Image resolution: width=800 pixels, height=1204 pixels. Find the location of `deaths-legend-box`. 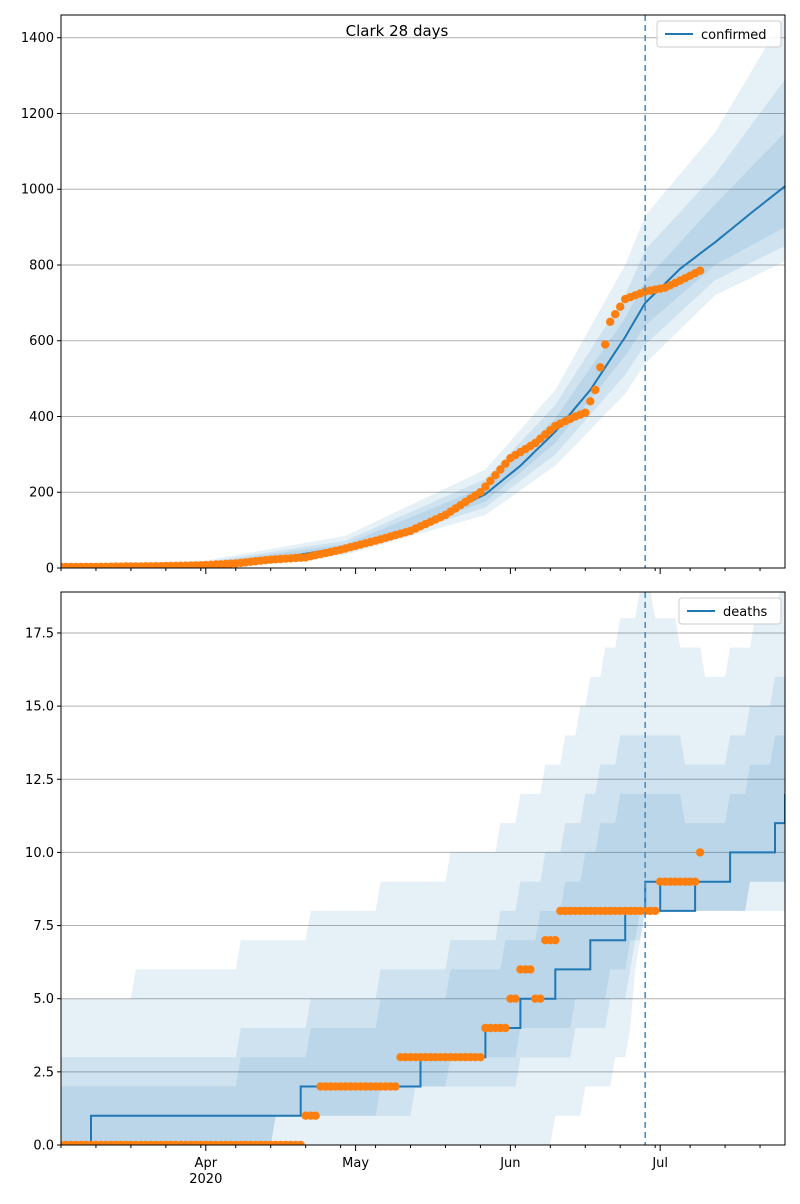

deaths-legend-box is located at coordinates (730, 611).